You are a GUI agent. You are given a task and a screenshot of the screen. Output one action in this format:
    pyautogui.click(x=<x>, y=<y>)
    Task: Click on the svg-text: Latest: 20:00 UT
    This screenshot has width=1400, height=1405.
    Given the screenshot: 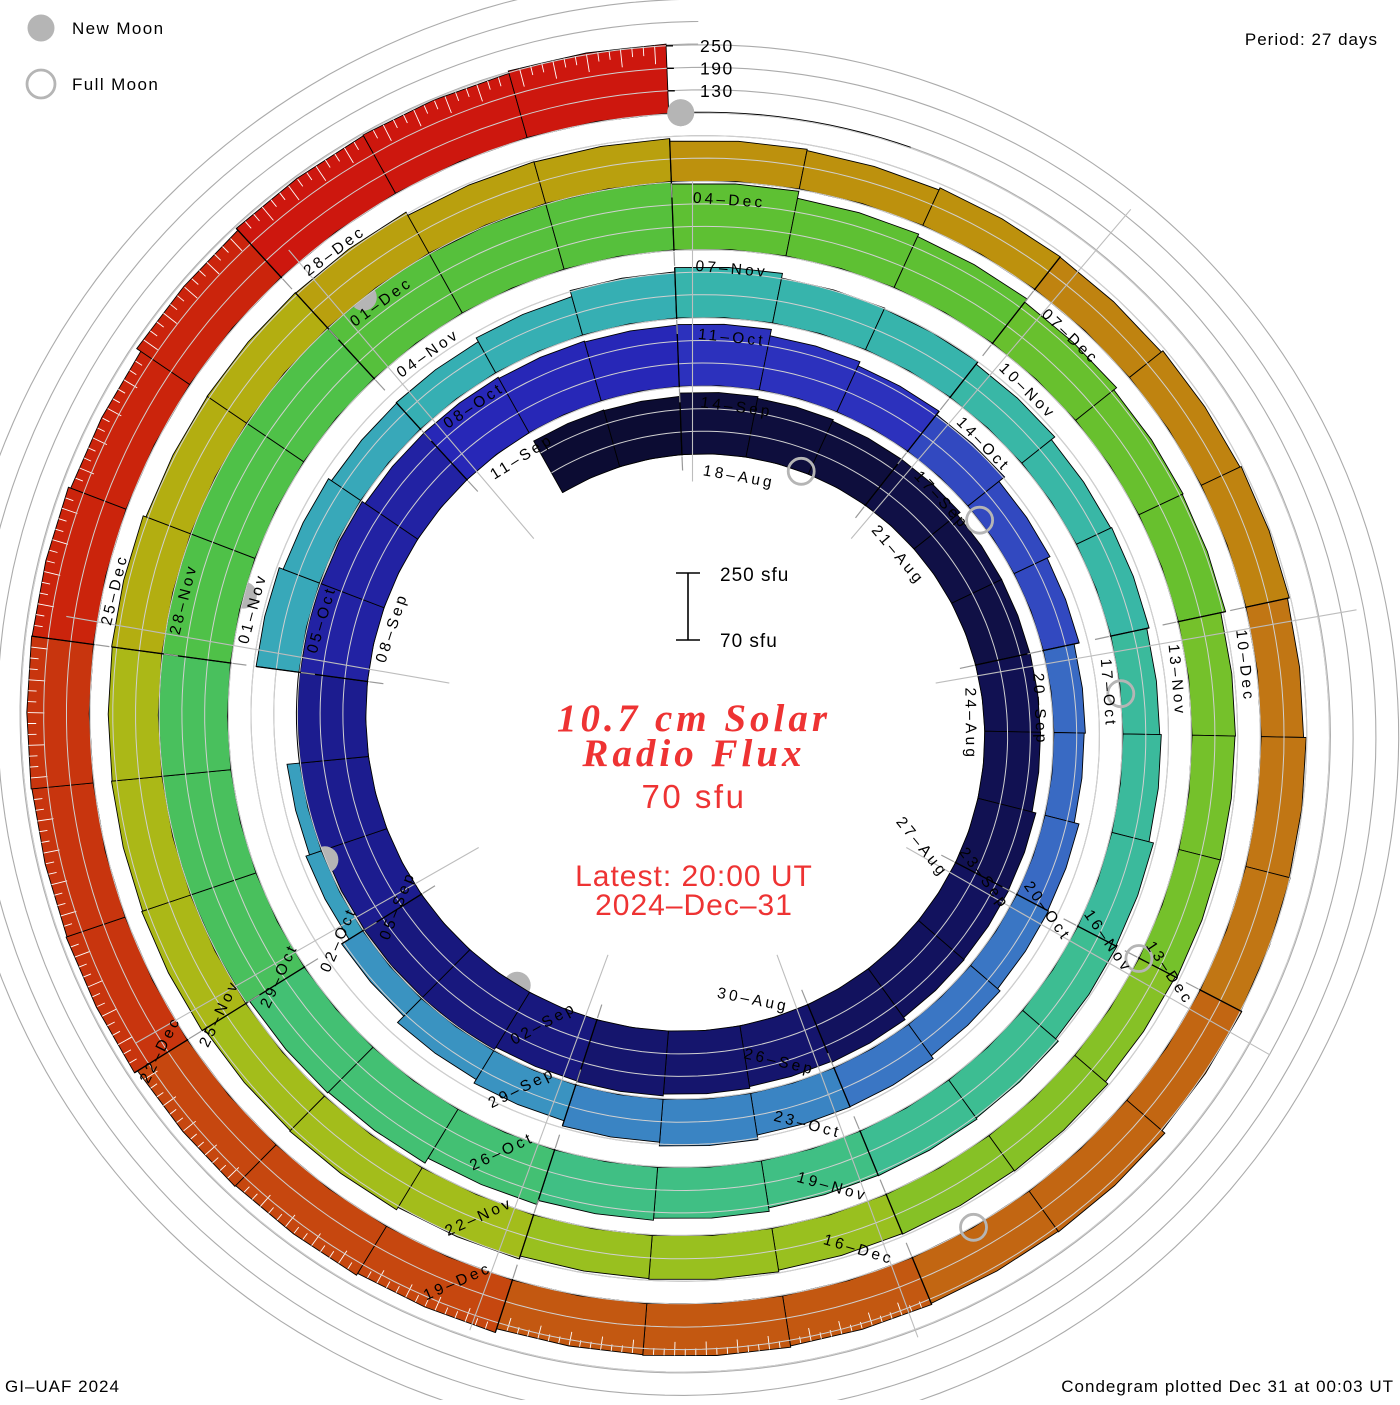 What is the action you would take?
    pyautogui.click(x=694, y=876)
    